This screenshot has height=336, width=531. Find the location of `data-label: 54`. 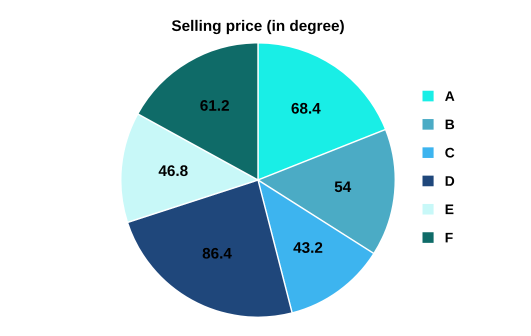

data-label: 54 is located at coordinates (343, 186).